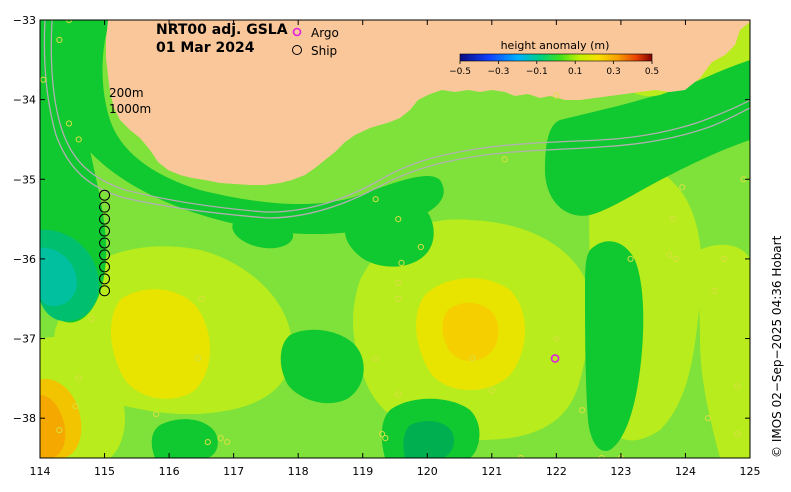 Image resolution: width=791 pixels, height=492 pixels. Describe the element at coordinates (556, 471) in the screenshot. I see `x-tick-label: 122` at that location.